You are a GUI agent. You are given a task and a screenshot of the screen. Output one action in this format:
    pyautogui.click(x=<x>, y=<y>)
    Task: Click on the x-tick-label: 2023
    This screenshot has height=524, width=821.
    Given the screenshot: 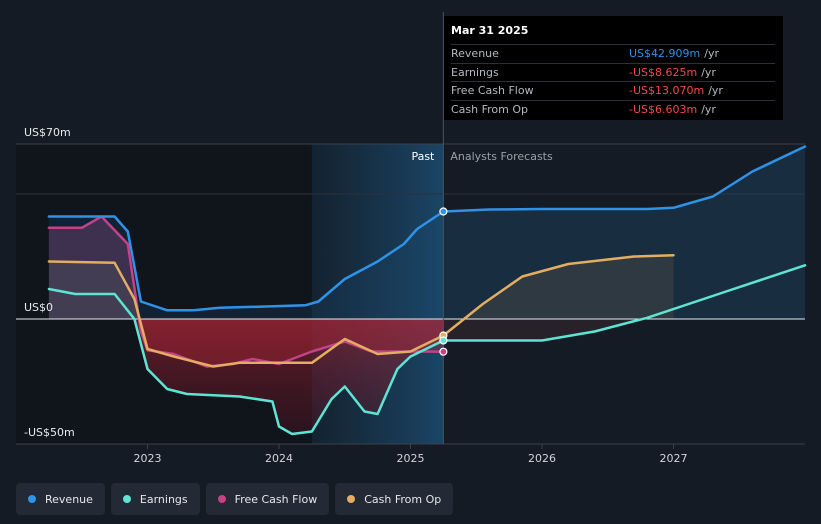 What is the action you would take?
    pyautogui.click(x=148, y=458)
    